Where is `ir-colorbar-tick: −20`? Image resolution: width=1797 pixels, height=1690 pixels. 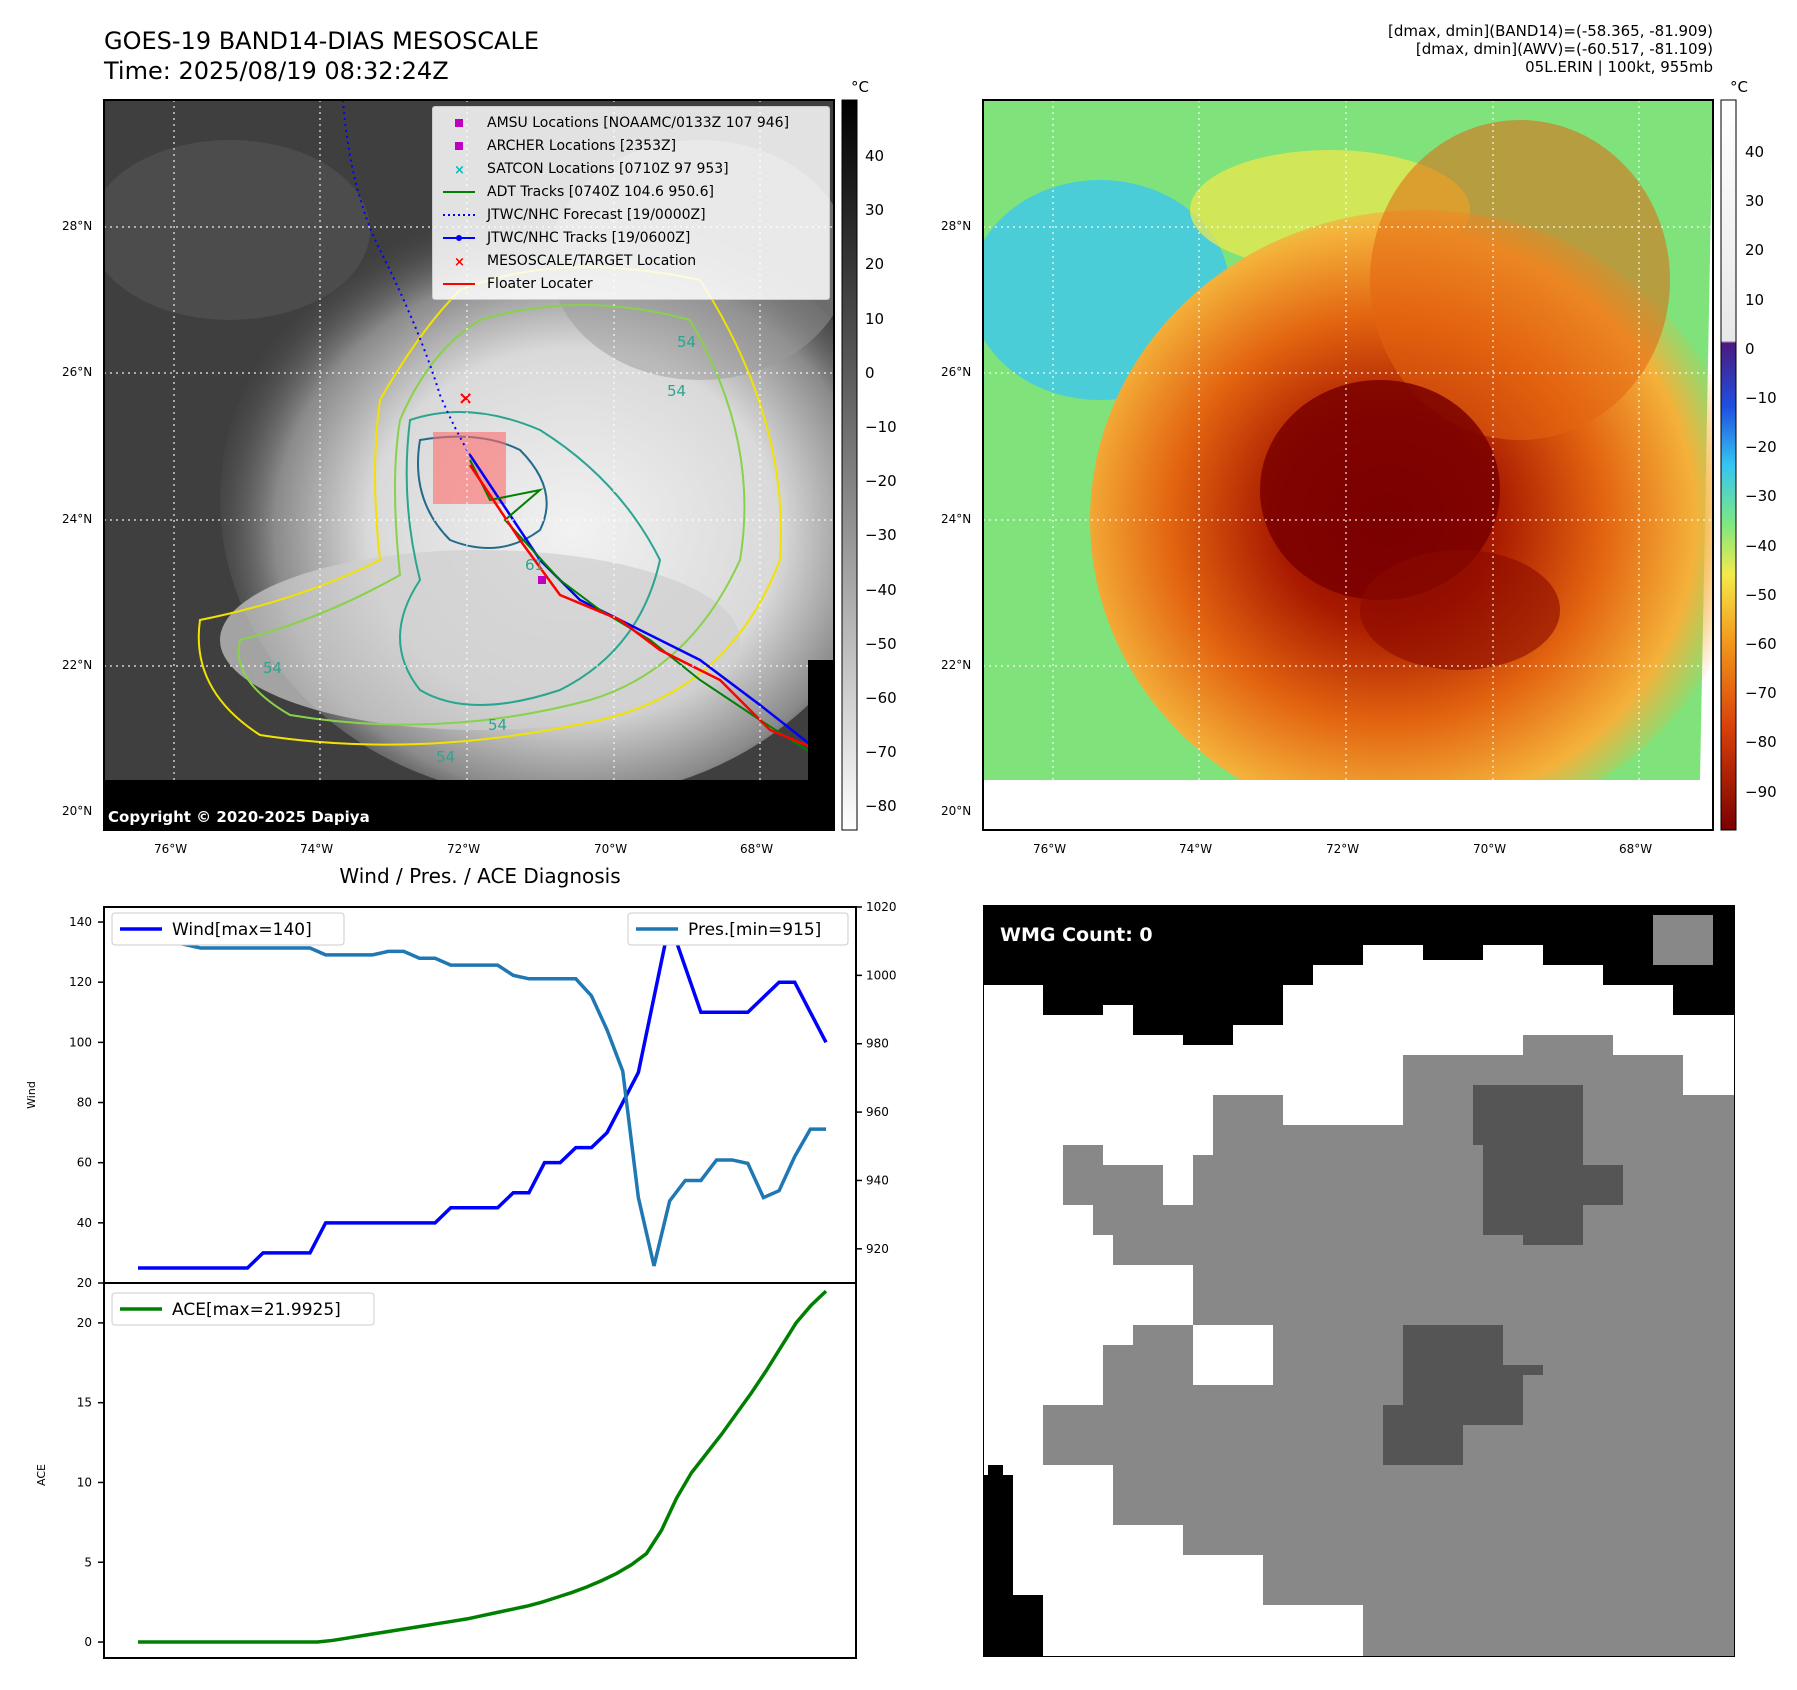
ir-colorbar-tick: −20 is located at coordinates (881, 481).